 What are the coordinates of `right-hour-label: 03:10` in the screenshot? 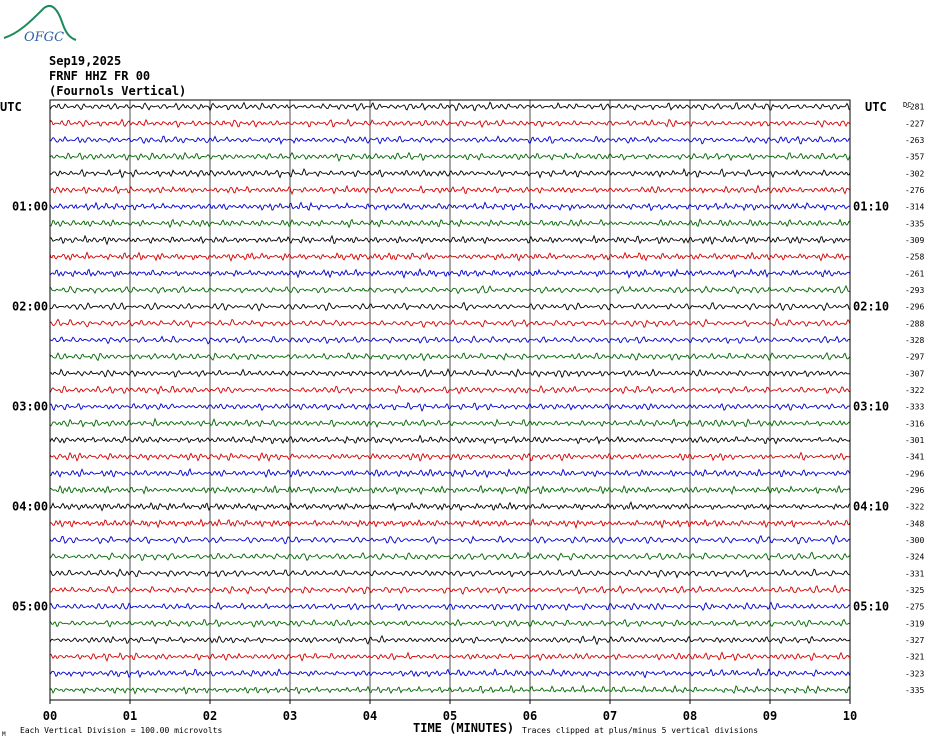 It's located at (871, 407).